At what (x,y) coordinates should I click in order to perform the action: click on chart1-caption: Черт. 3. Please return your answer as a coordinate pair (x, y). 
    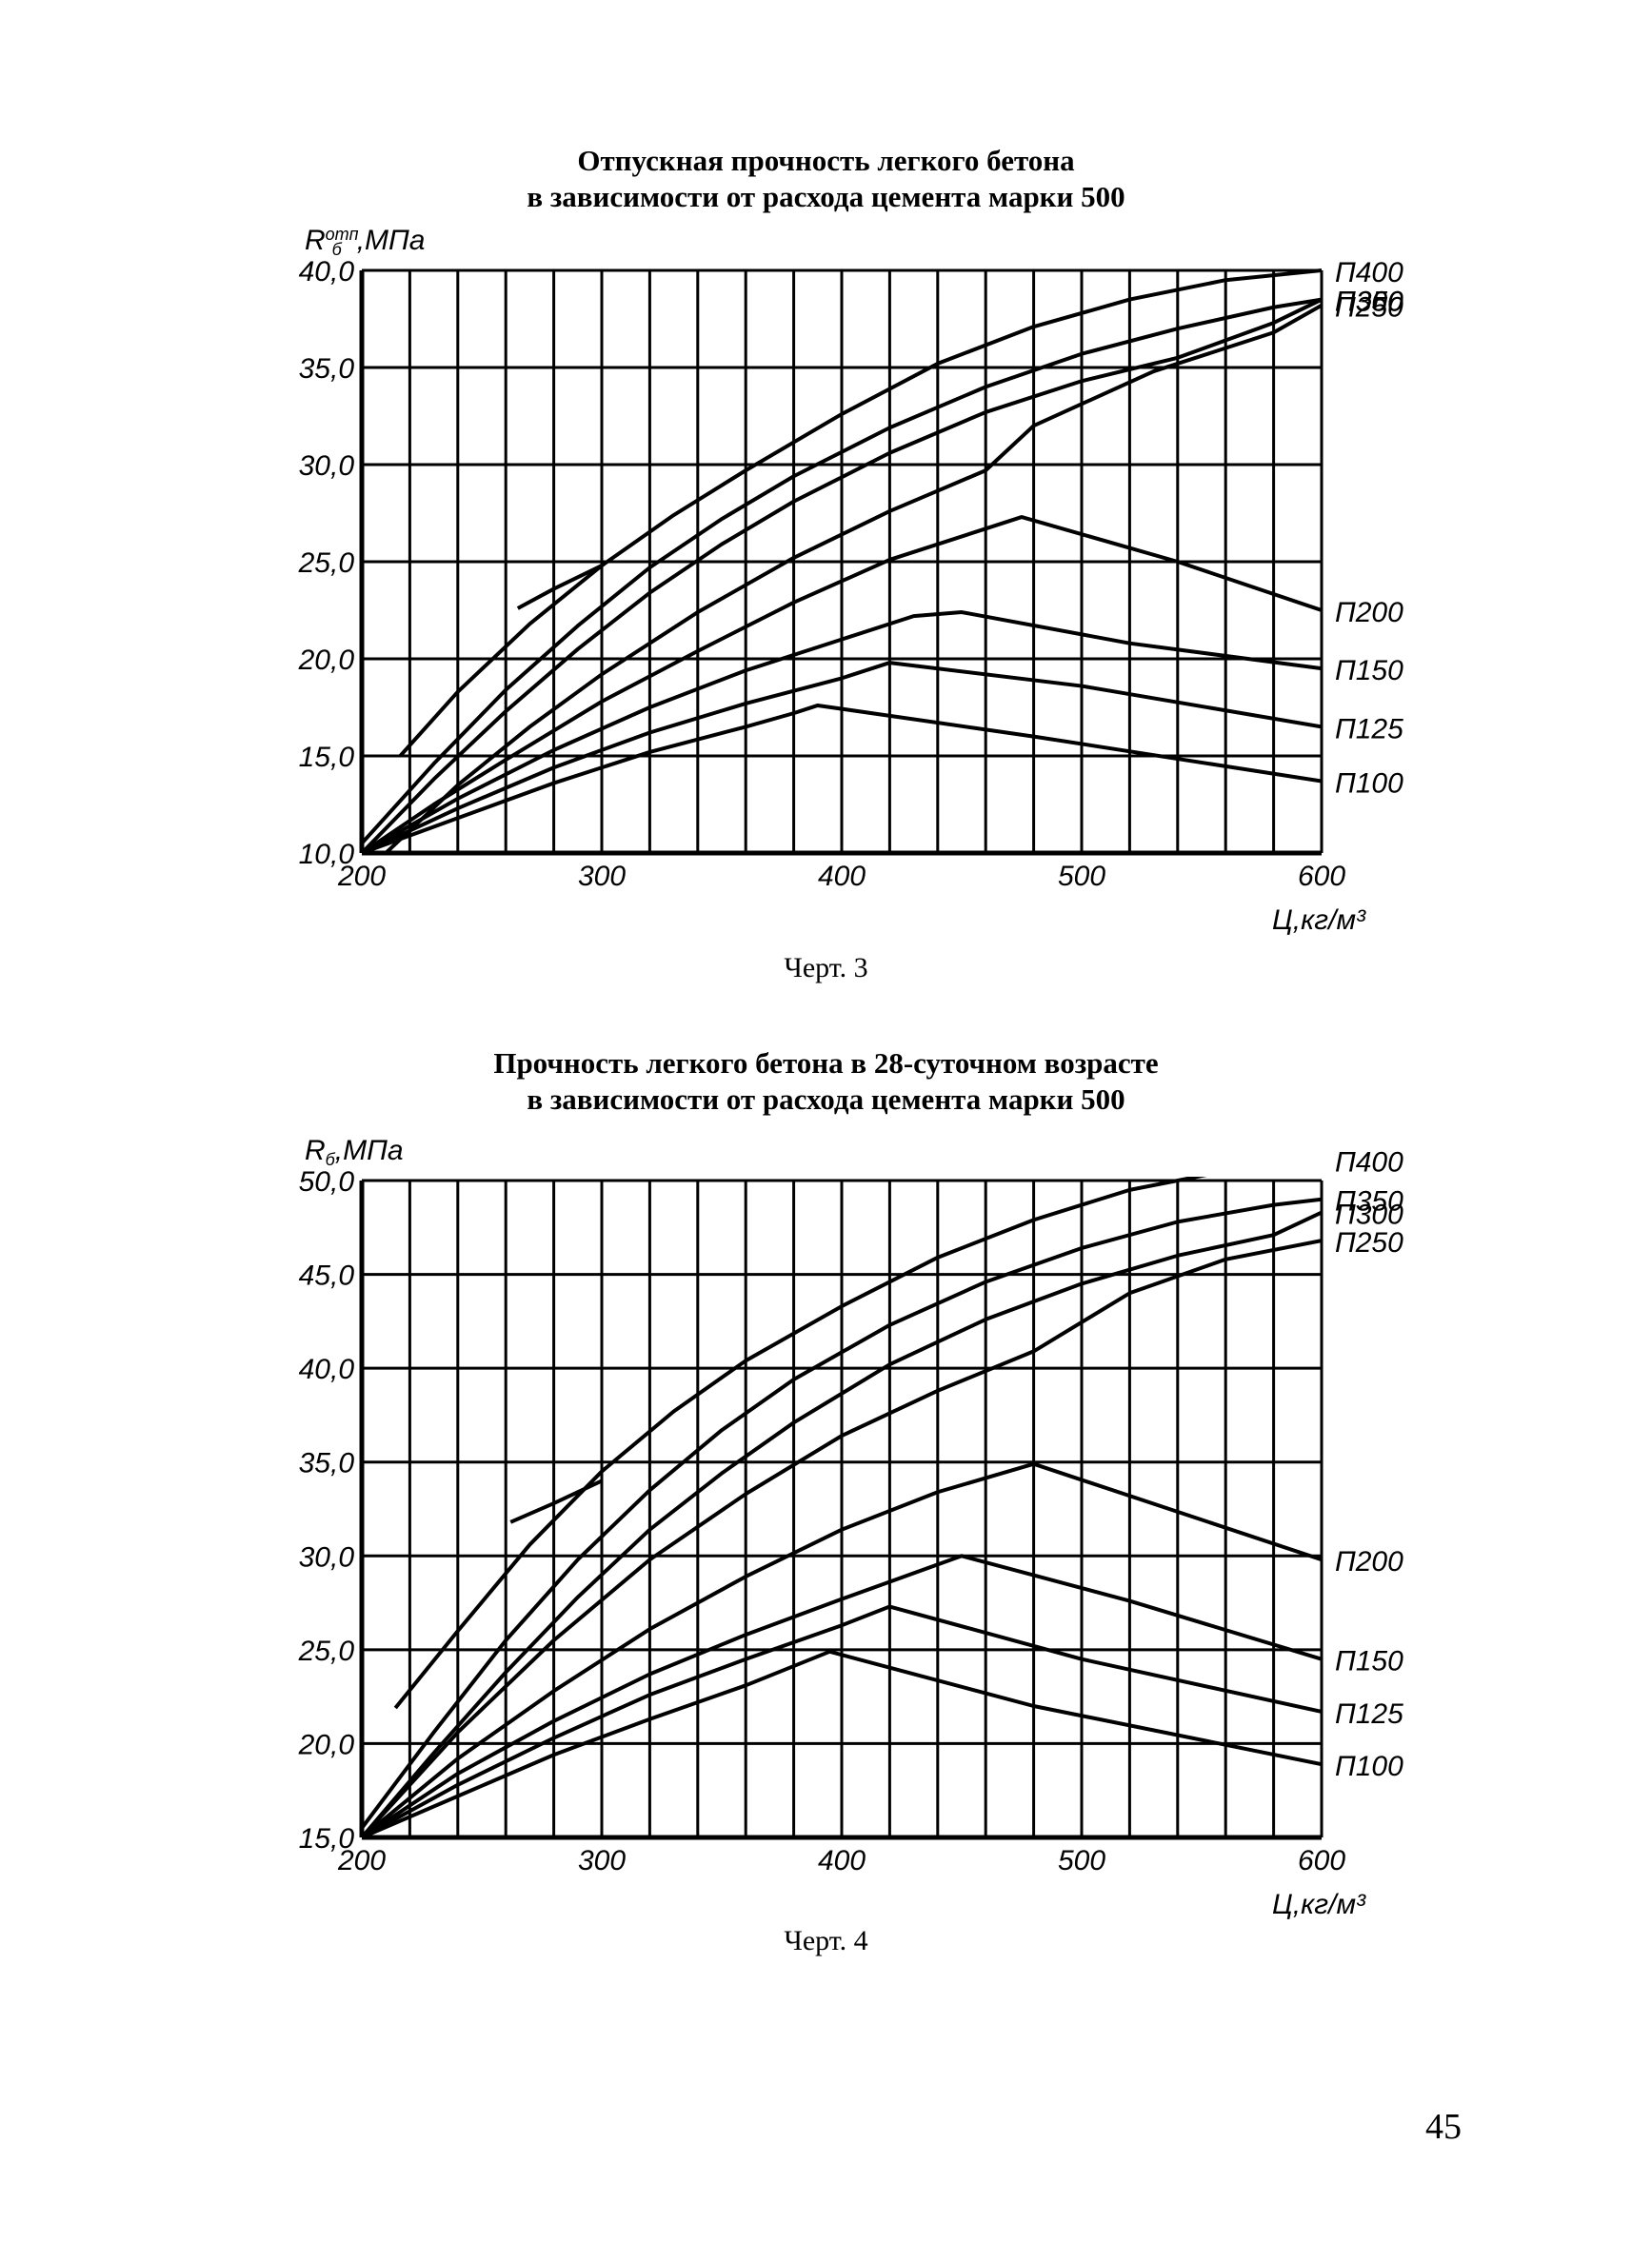
    Looking at the image, I should click on (826, 968).